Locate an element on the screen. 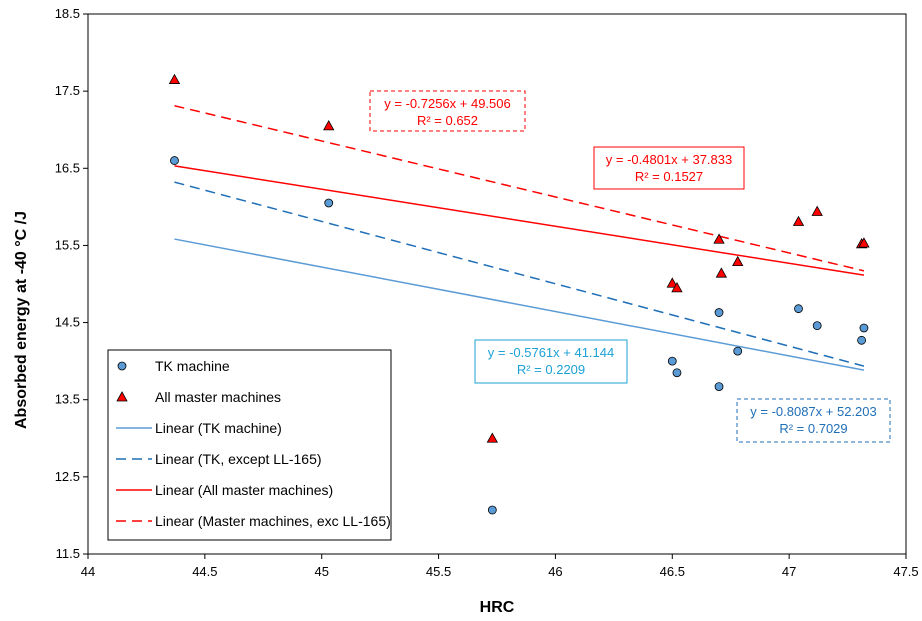 This screenshot has width=922, height=621. legend-circle-marker is located at coordinates (122, 366).